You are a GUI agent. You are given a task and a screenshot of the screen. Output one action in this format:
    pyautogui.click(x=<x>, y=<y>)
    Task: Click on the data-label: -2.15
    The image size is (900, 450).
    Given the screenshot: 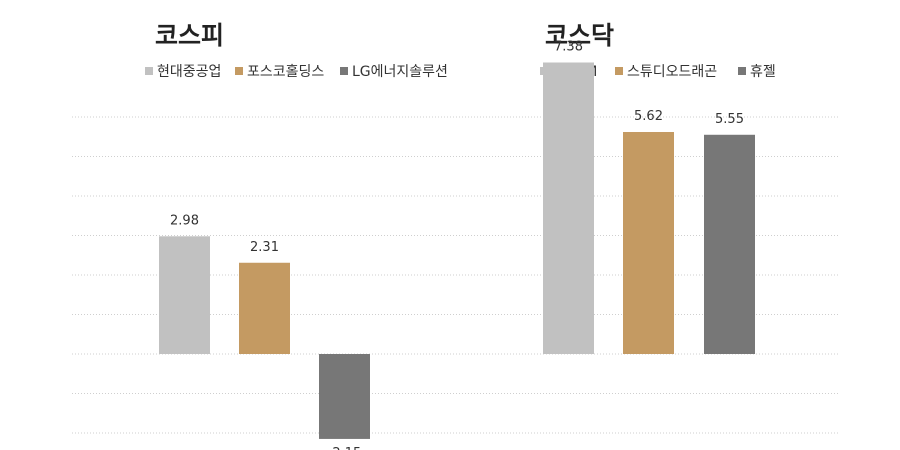 What is the action you would take?
    pyautogui.click(x=345, y=448)
    